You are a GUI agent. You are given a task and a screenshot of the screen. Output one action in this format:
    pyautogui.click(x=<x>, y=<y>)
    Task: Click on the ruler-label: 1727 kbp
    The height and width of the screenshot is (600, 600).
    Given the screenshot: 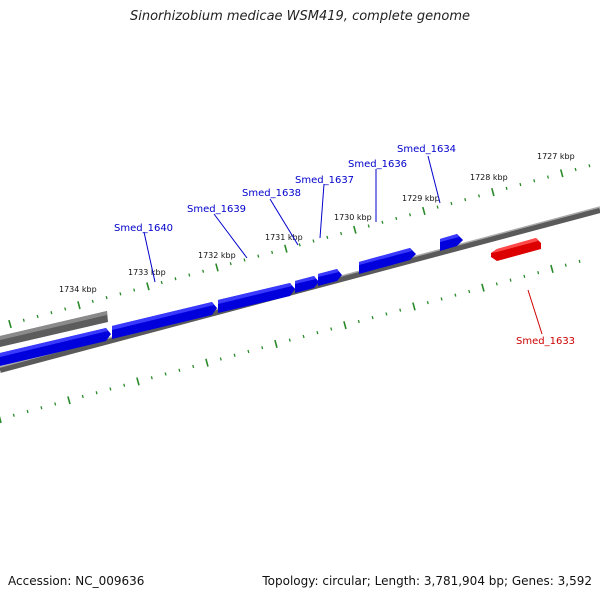 What is the action you would take?
    pyautogui.click(x=556, y=156)
    